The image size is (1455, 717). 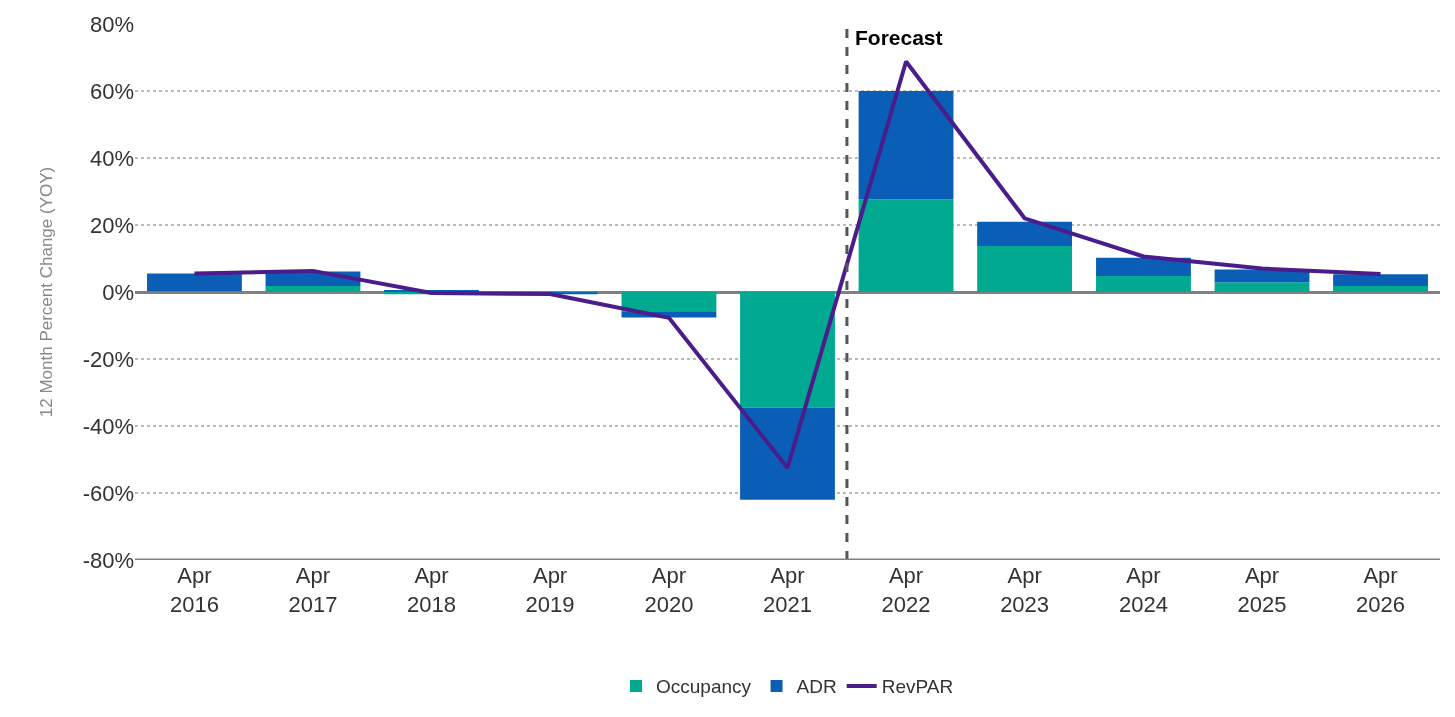 What do you see at coordinates (194, 590) in the screenshot?
I see `x-tick-label: Apr 2016` at bounding box center [194, 590].